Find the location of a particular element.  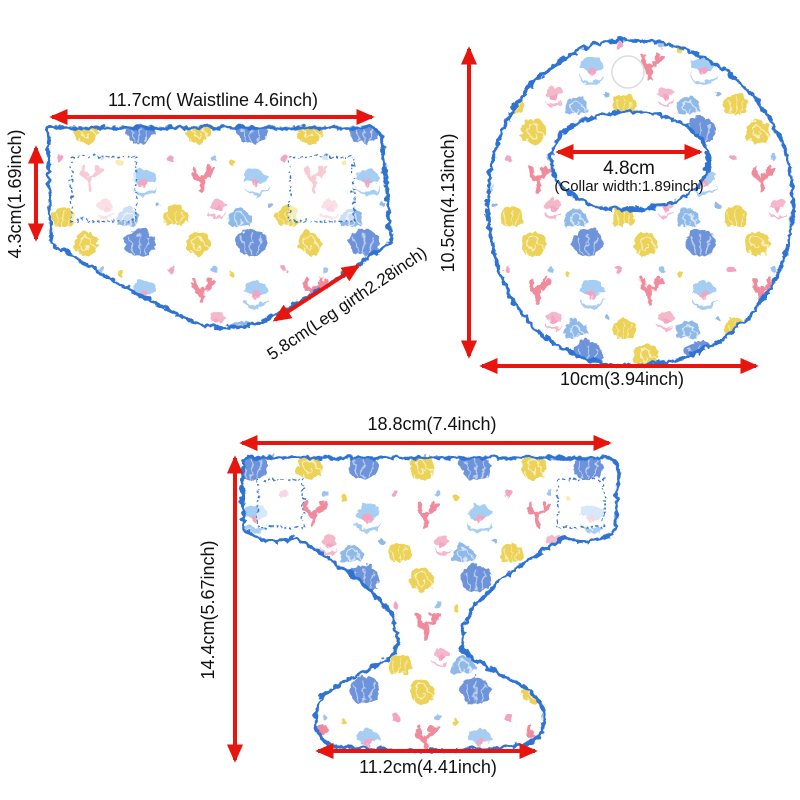

bodysuit-right-fastener-patch is located at coordinates (579, 502).